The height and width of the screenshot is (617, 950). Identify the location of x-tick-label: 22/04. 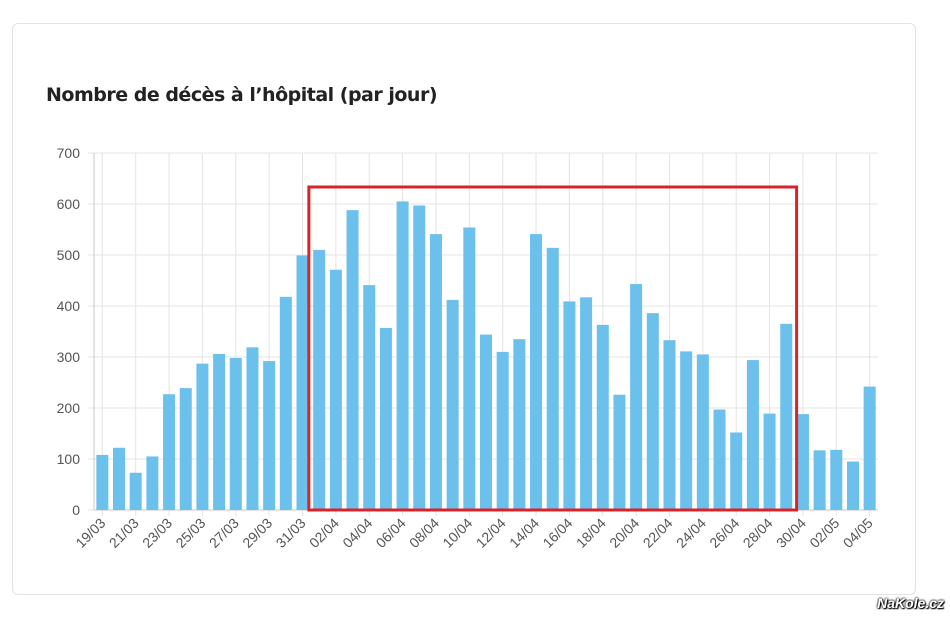
(658, 533).